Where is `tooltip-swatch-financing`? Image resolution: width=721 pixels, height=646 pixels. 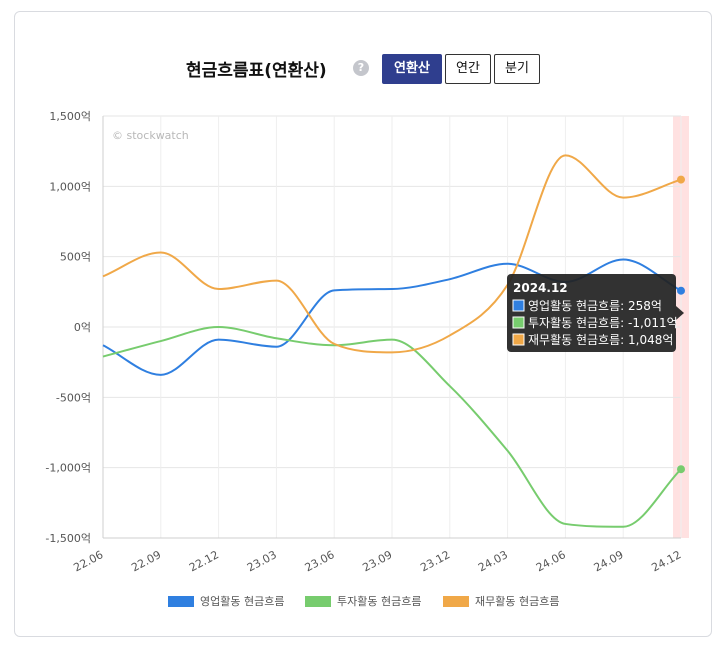 tooltip-swatch-financing is located at coordinates (518, 339).